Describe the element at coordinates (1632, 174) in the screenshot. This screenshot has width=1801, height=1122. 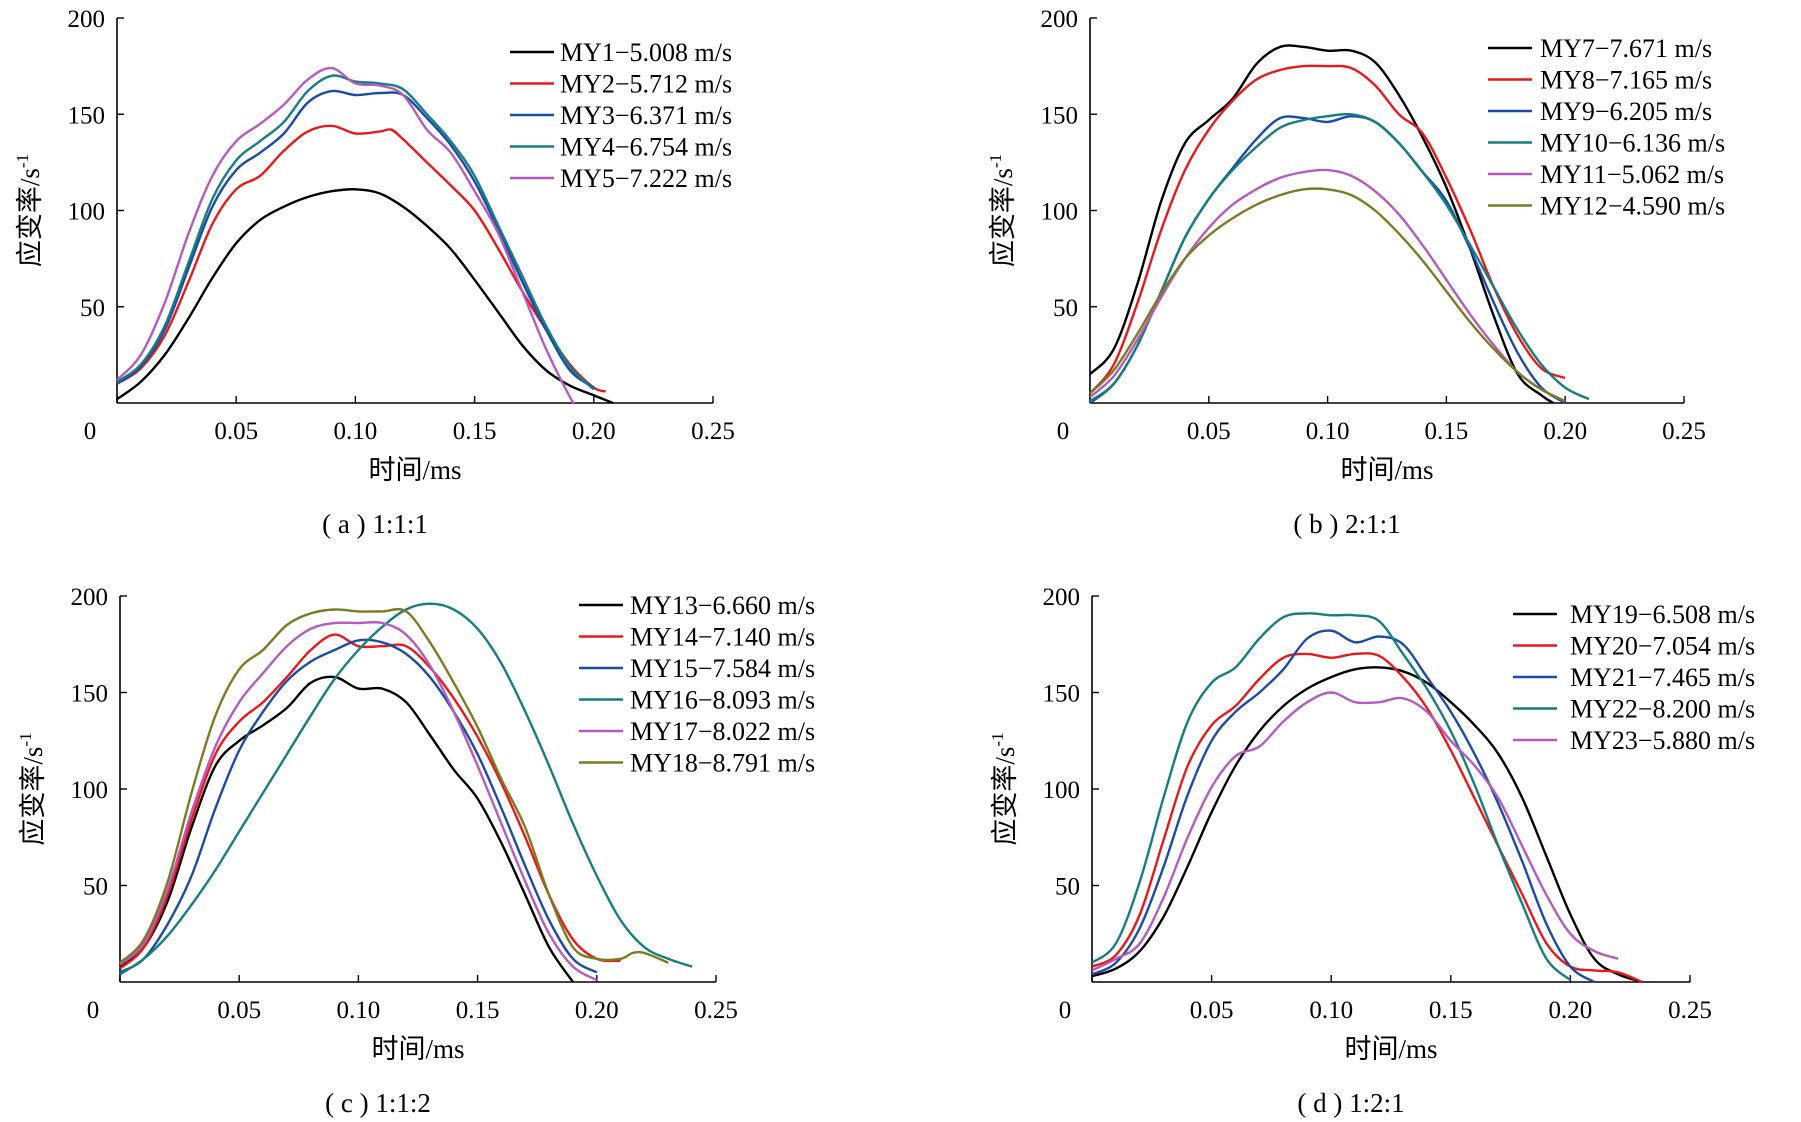
I see `legend-label: MY11−5.062 m/s` at that location.